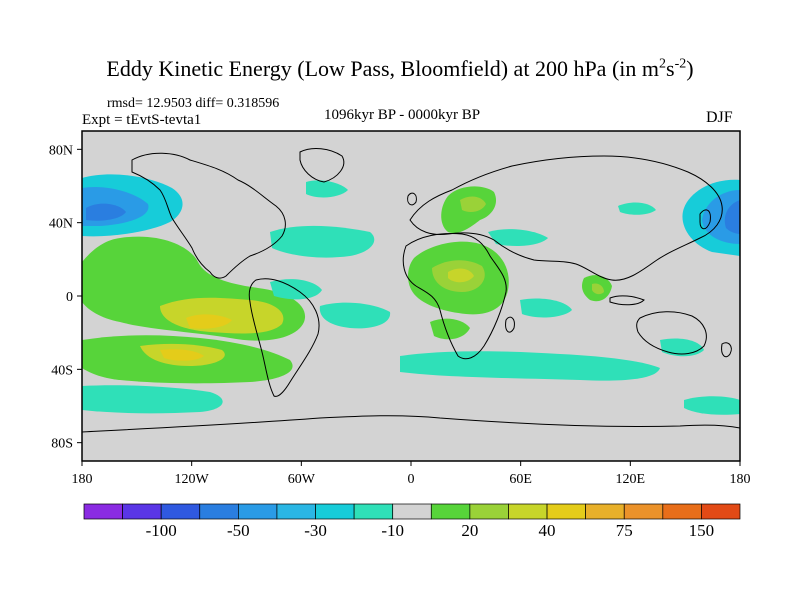 The image size is (800, 600). What do you see at coordinates (671, 333) in the screenshot?
I see `coast-australia` at bounding box center [671, 333].